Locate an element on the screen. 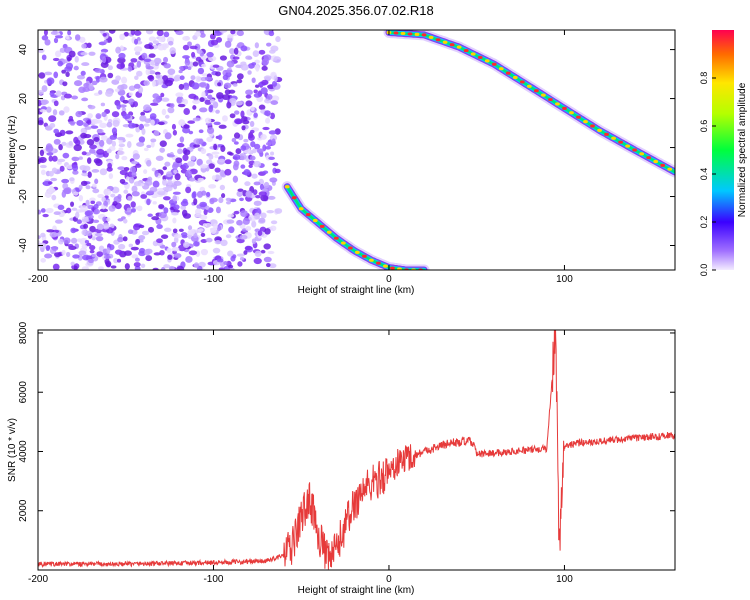  y-tick-label: 40 is located at coordinates (23, 50).